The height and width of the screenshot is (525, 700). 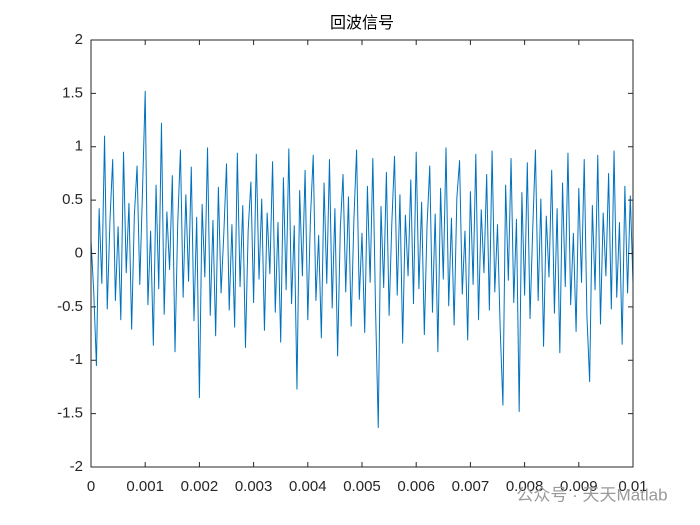 What do you see at coordinates (416, 486) in the screenshot?
I see `x-tick-label: 0.006` at bounding box center [416, 486].